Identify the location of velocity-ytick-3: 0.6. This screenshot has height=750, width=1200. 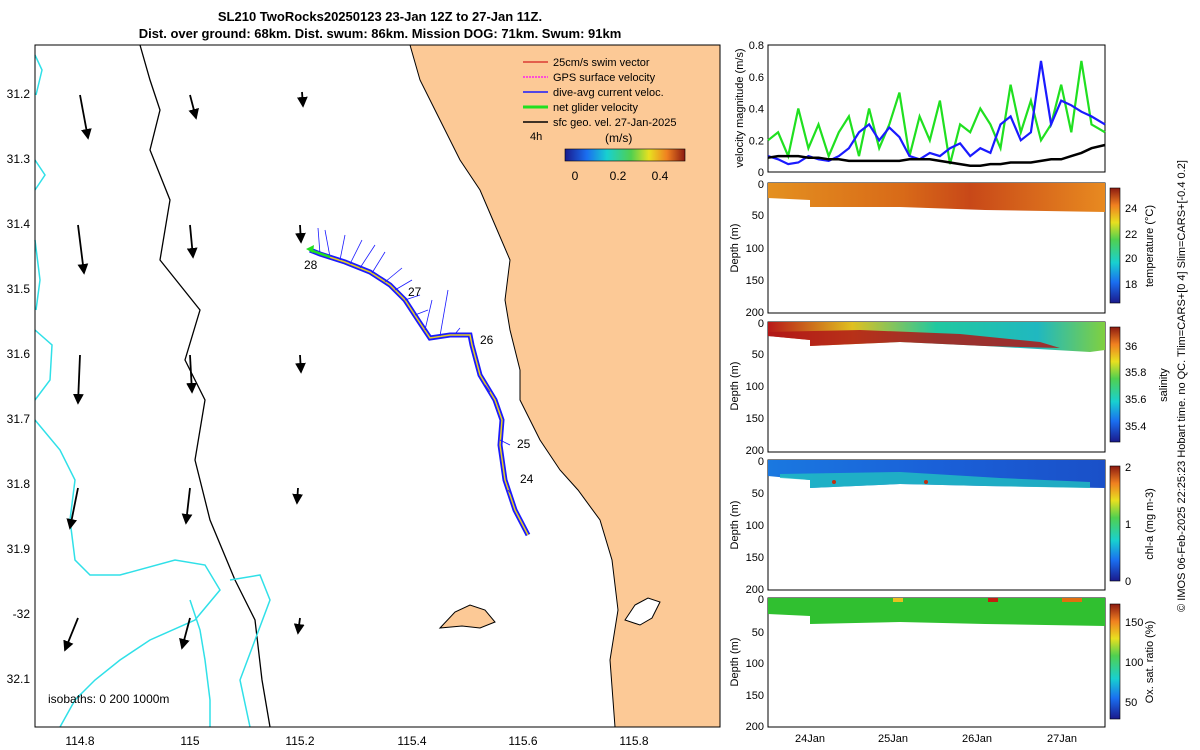
(756, 78).